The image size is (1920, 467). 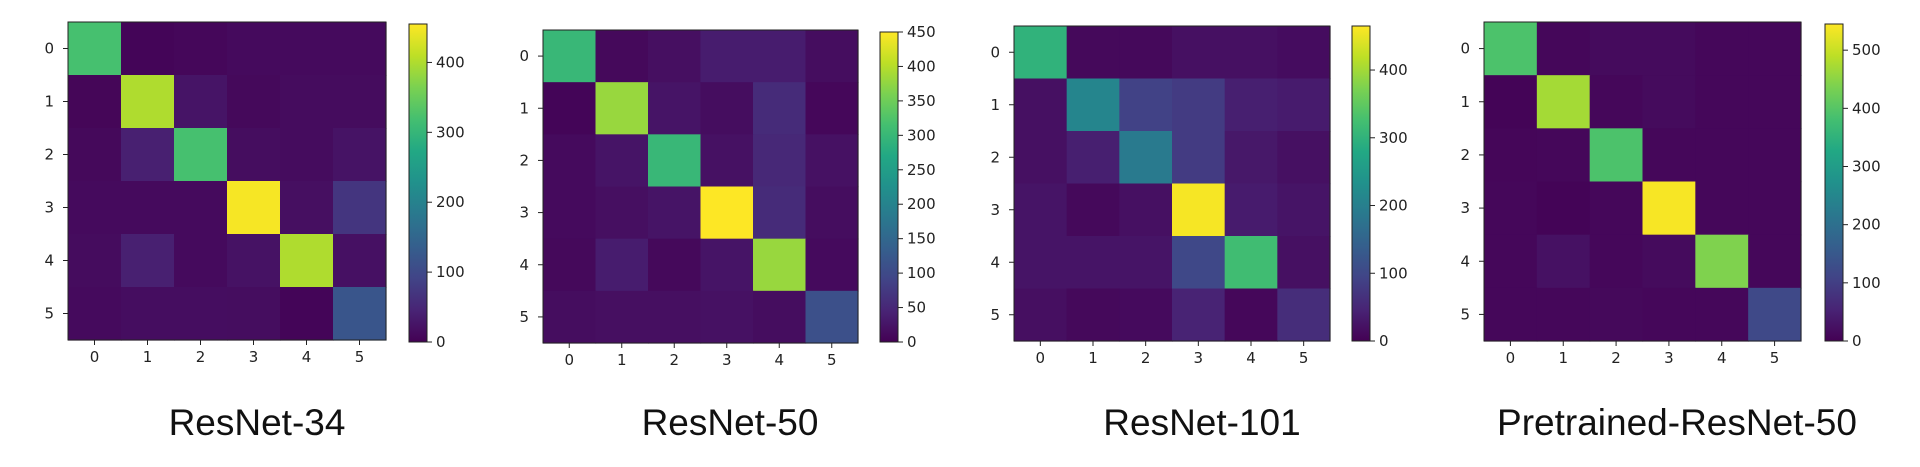 I want to click on caption-pretrained-resnet-50: Pretrained-ResNet-50, so click(x=1677, y=422).